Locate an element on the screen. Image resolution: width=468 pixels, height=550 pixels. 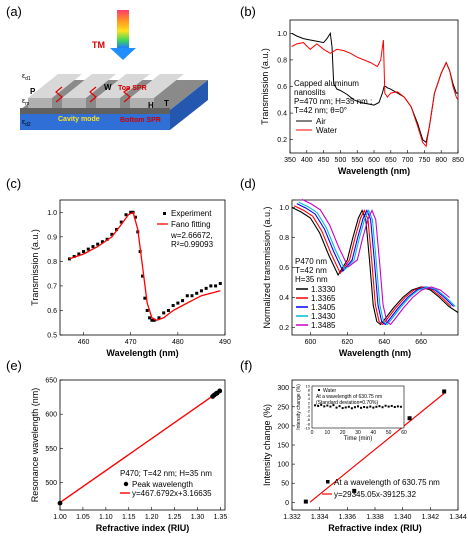
series-line-1.3430 is located at coordinates (377, 263).